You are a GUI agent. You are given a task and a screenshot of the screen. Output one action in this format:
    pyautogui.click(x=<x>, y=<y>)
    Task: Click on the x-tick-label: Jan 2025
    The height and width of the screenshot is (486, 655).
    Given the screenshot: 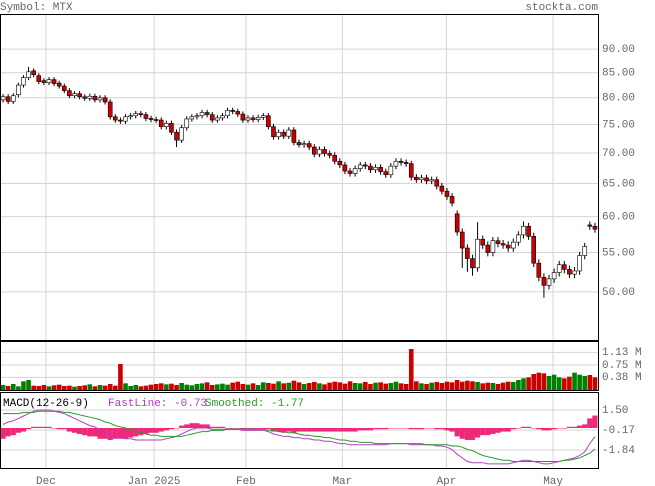 What is the action you would take?
    pyautogui.click(x=154, y=481)
    